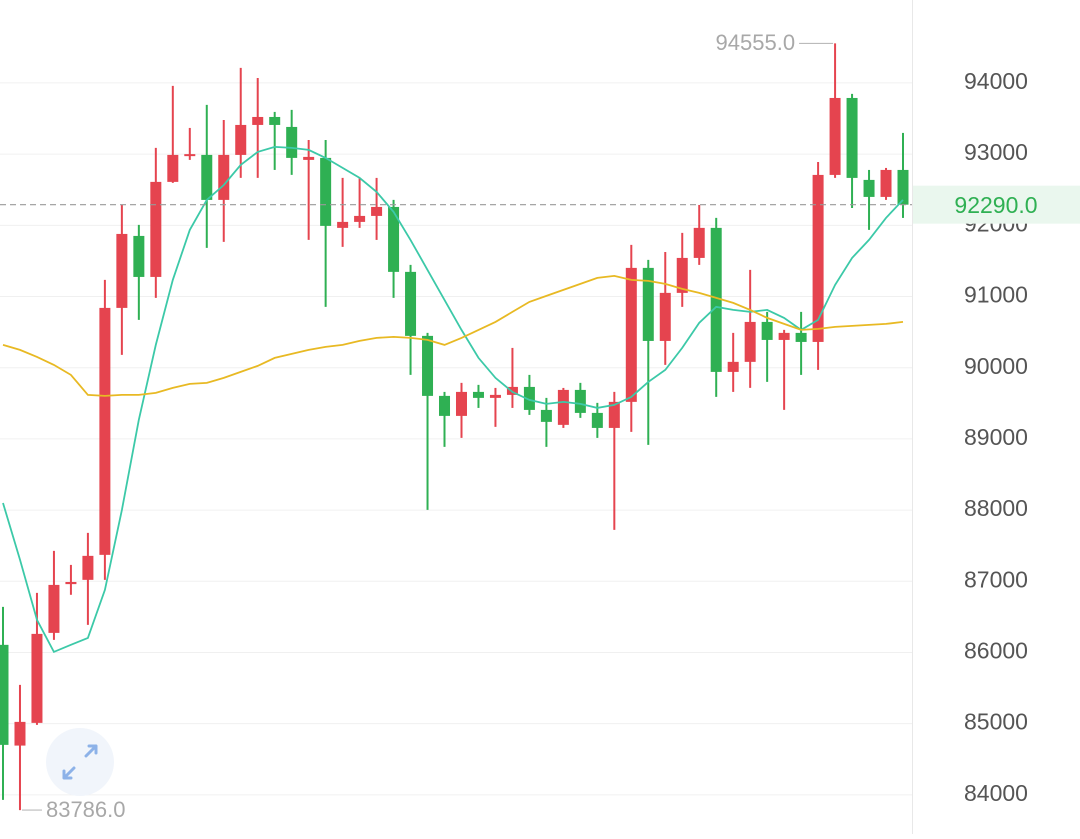  Describe the element at coordinates (756, 42) in the screenshot. I see `max-marker-label: 94555.0` at that location.